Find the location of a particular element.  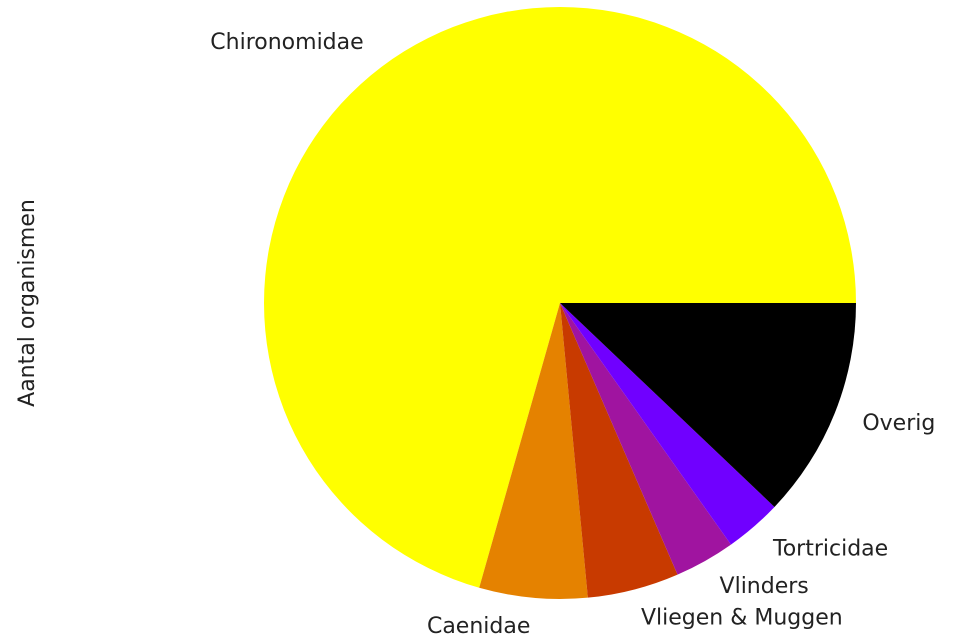

slice-label: Caenidae is located at coordinates (478, 626).